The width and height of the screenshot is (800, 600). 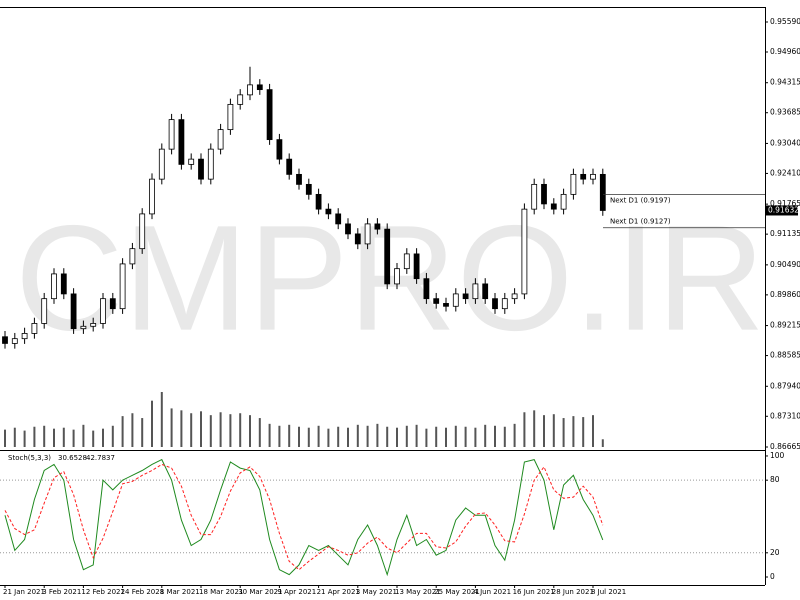 I want to click on x-tick-label: 16 Jun 2021, so click(x=534, y=592).